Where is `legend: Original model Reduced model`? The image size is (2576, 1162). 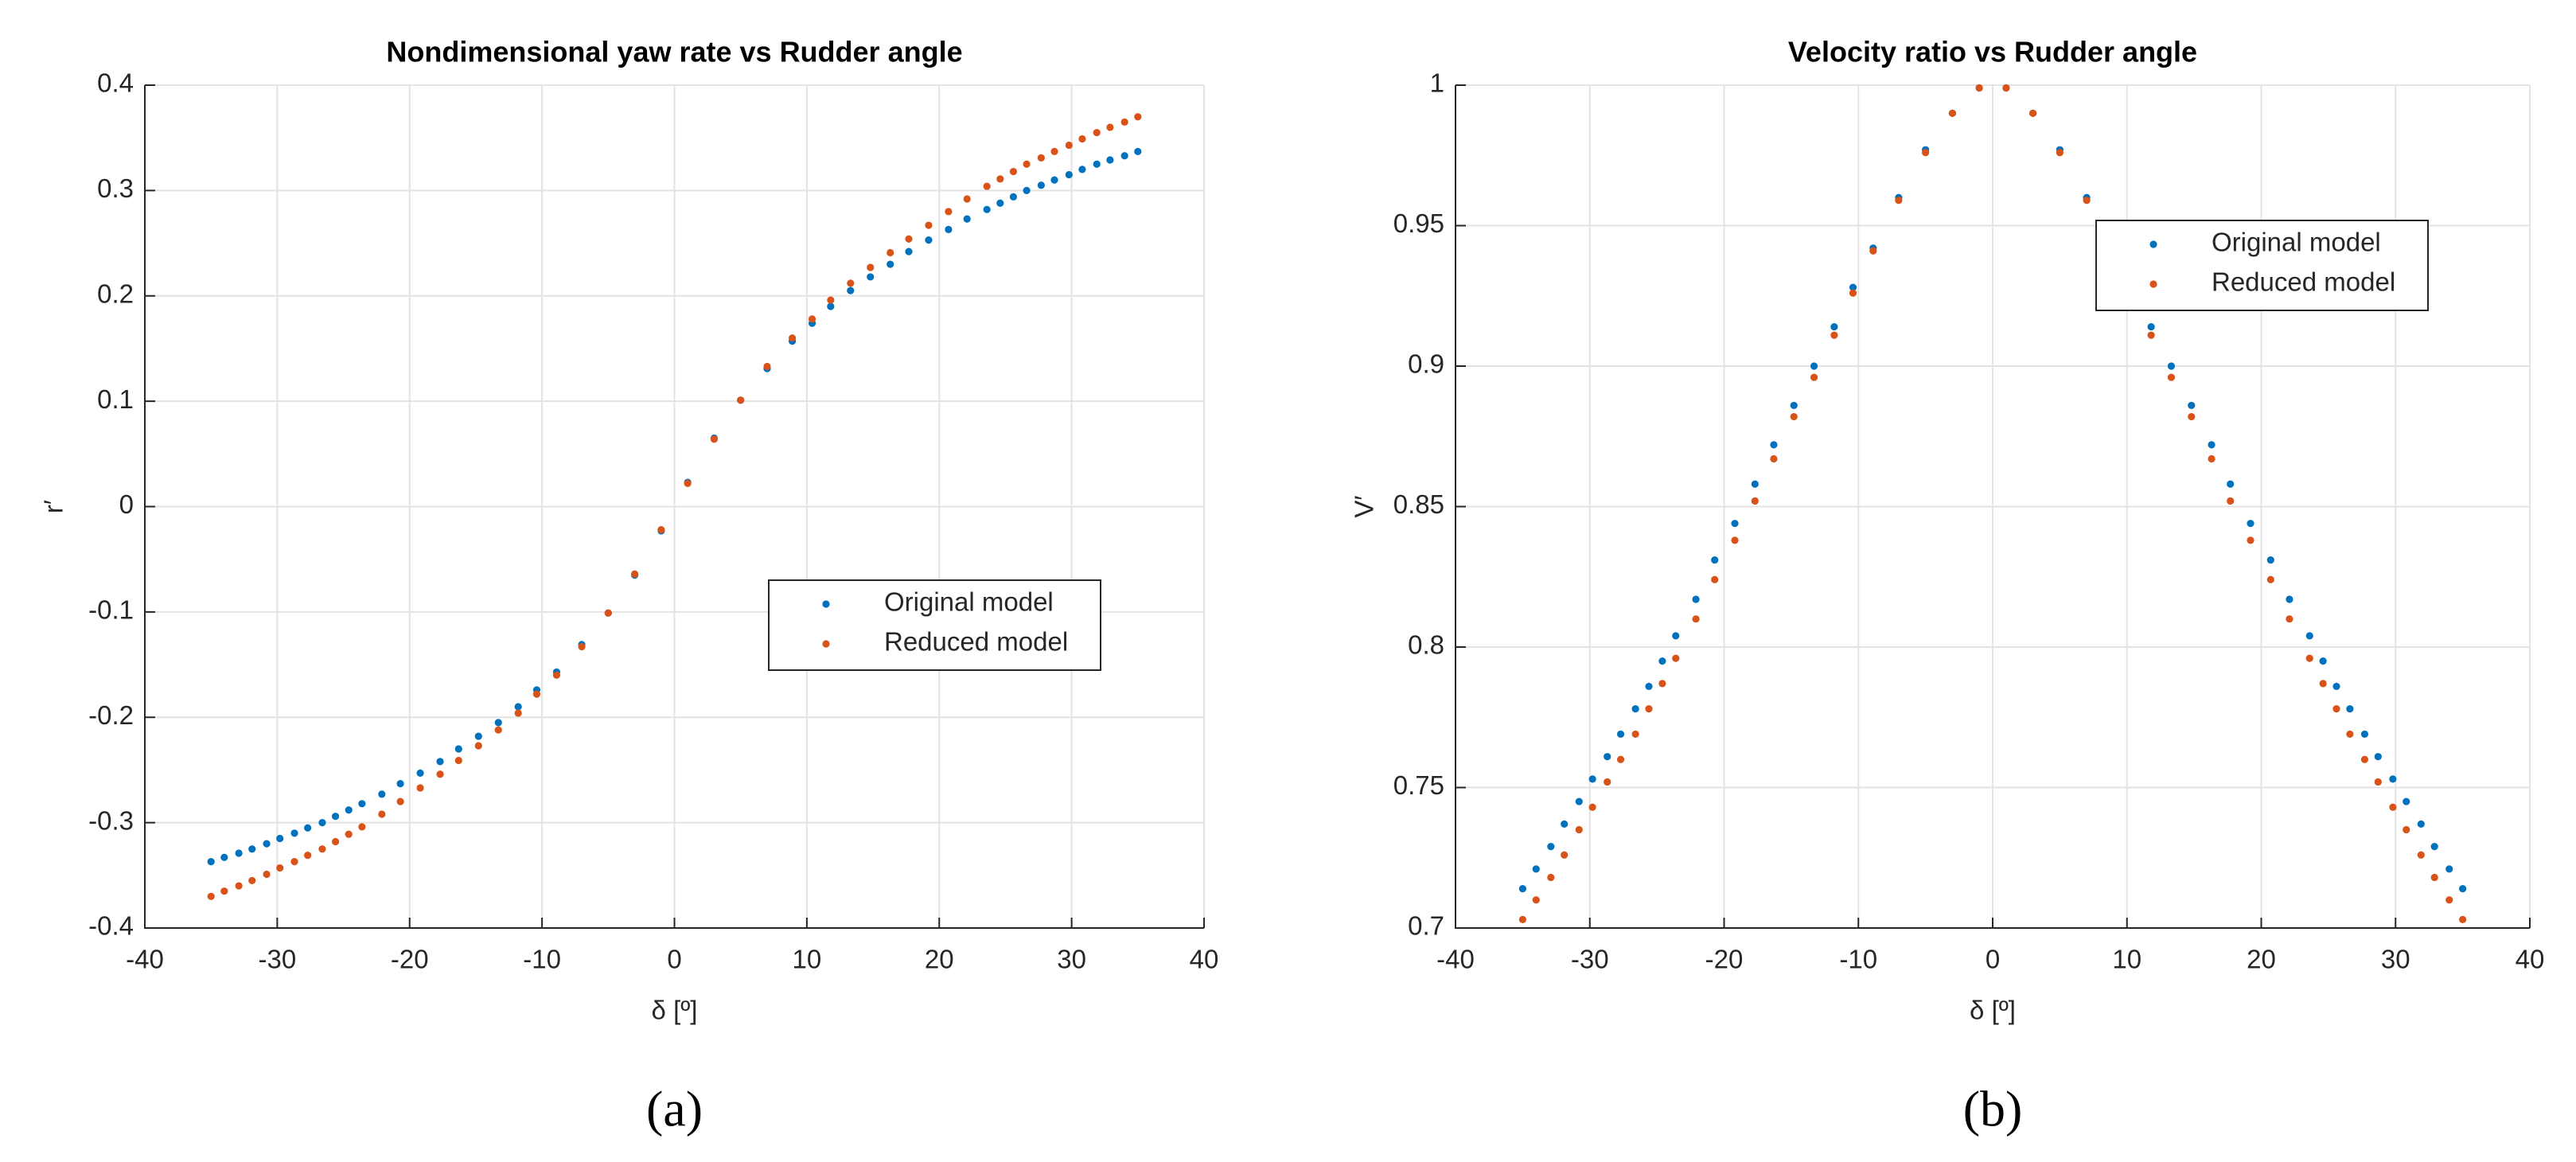 legend: Original model Reduced model is located at coordinates (2262, 265).